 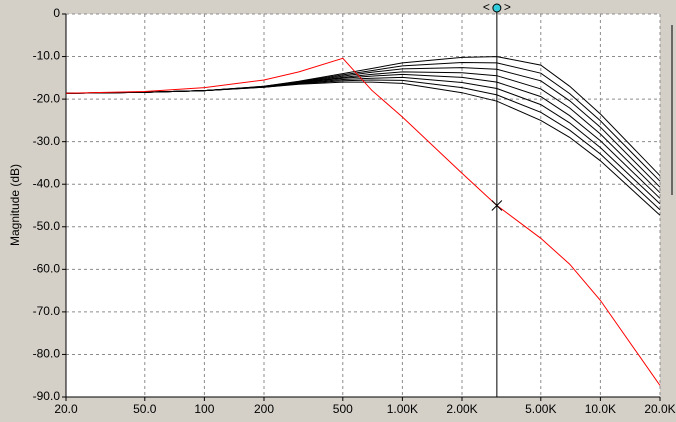 What do you see at coordinates (47, 226) in the screenshot?
I see `y-tick-label: -50.0` at bounding box center [47, 226].